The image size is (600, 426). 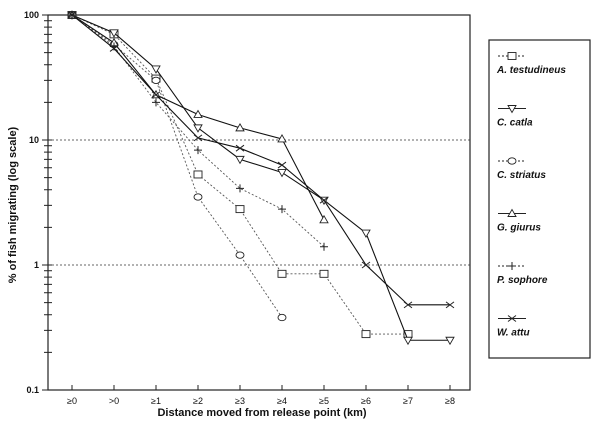 What do you see at coordinates (282, 401) in the screenshot?
I see `x-tick-label: ≥4` at bounding box center [282, 401].